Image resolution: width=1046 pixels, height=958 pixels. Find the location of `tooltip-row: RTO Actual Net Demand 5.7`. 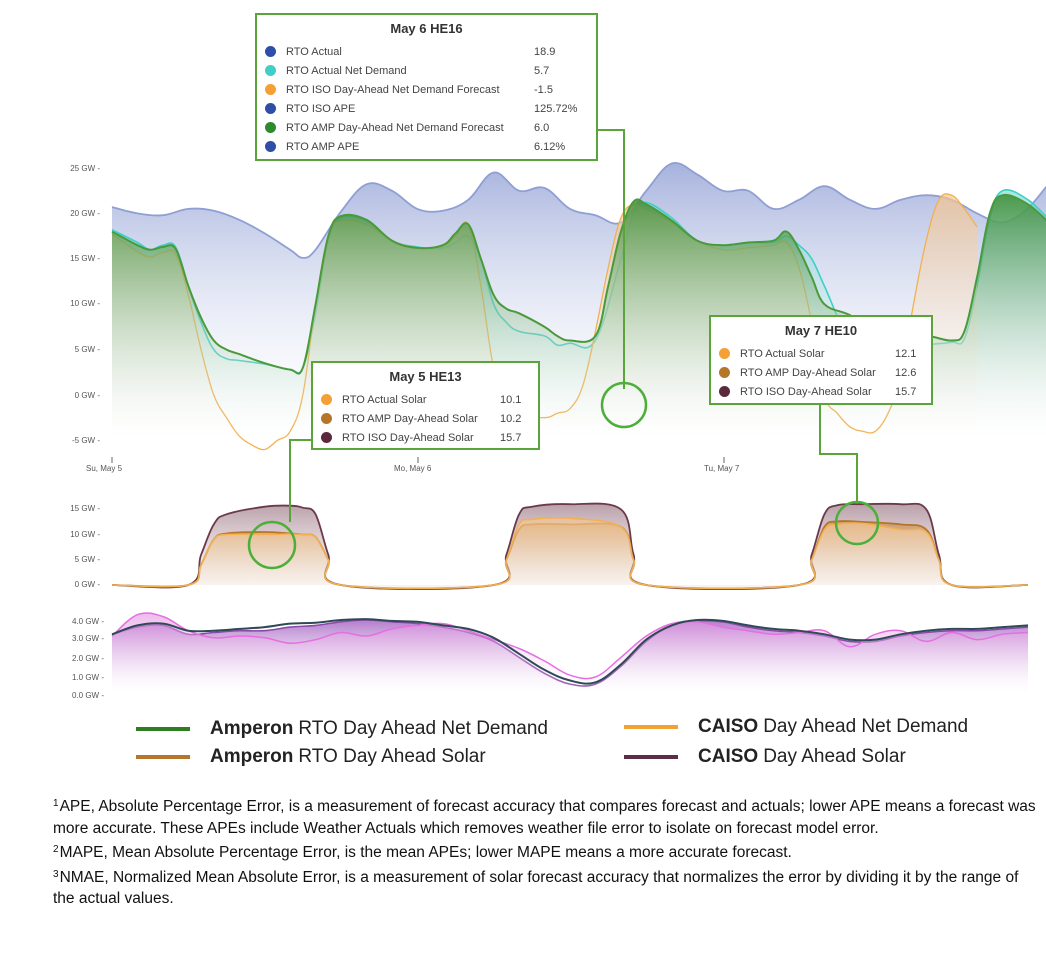

tooltip-row: RTO Actual Net Demand 5.7 is located at coordinates (426, 70).